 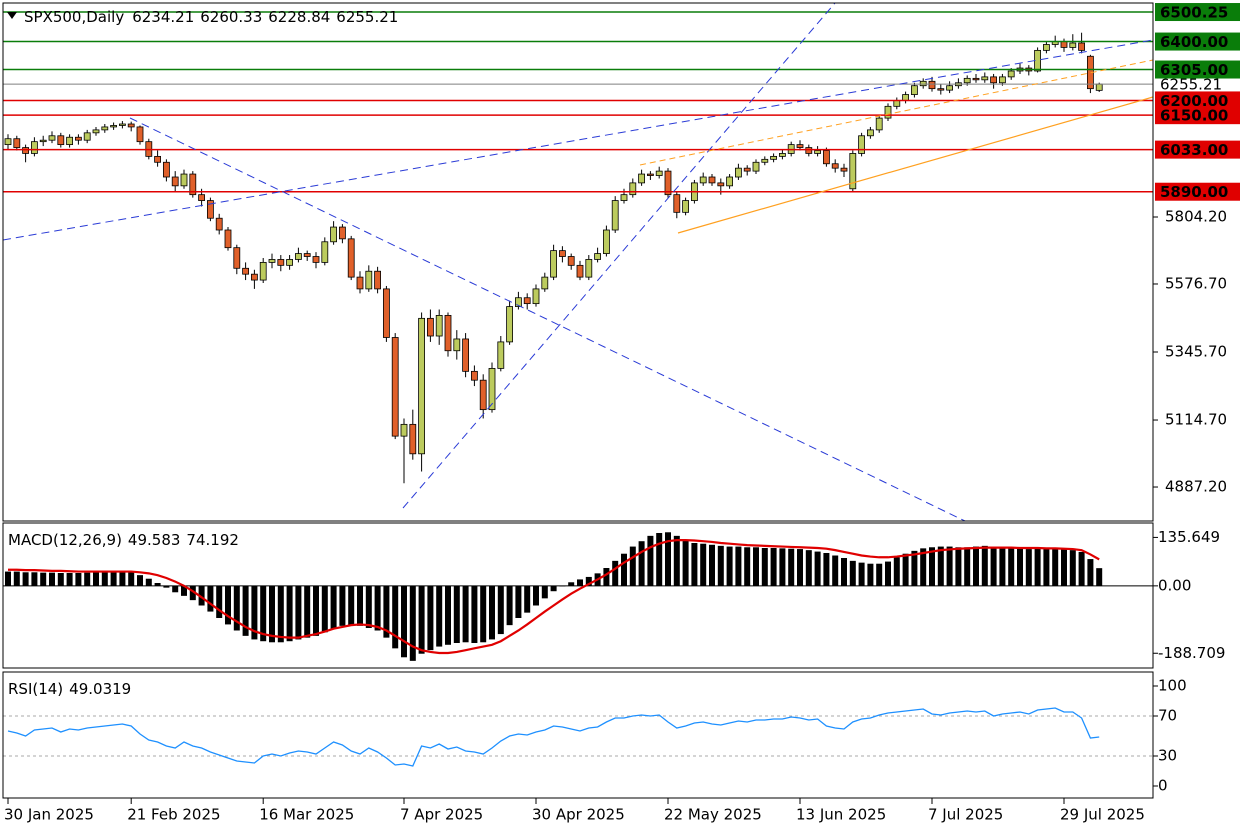 I want to click on x-tick-label: 30 Jan 2025, so click(x=49, y=815).